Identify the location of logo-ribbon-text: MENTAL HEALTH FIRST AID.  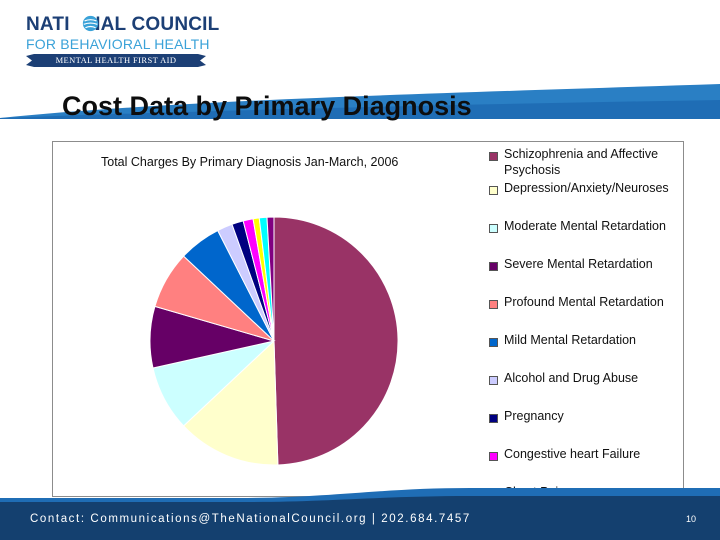
(116, 60).